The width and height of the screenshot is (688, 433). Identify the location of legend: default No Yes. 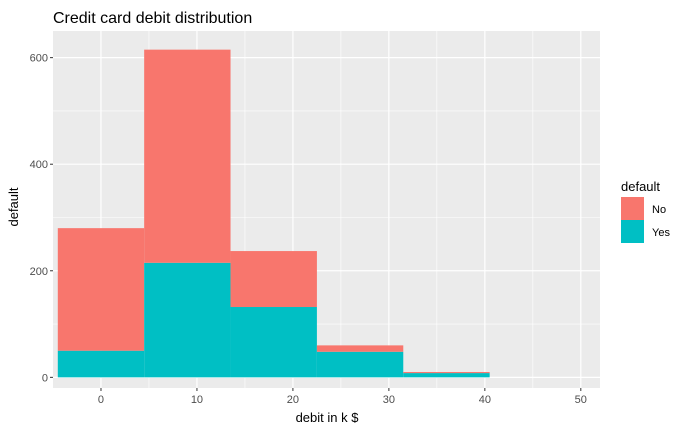
(645, 211).